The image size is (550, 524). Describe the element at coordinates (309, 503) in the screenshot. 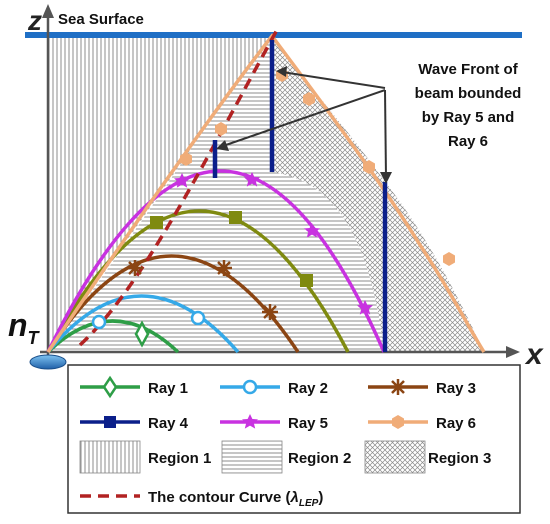

I see `contour-label-subscript: LEP` at that location.